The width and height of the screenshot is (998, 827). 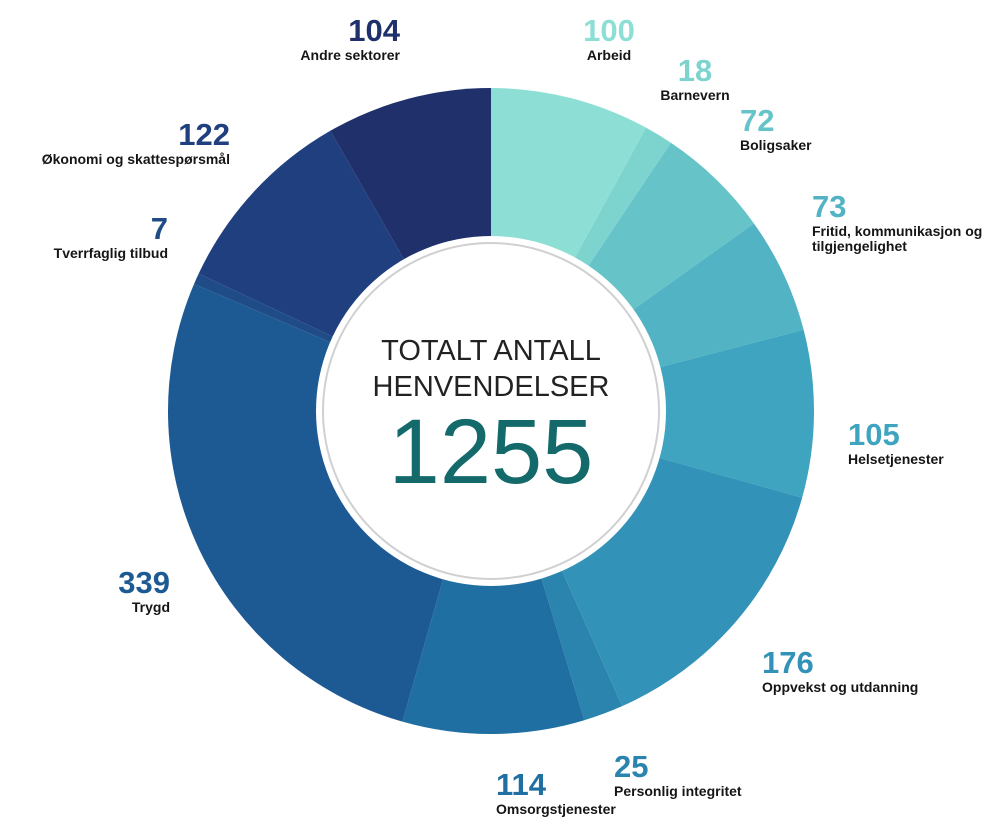 I want to click on category-label: Barnevern, so click(x=695, y=95).